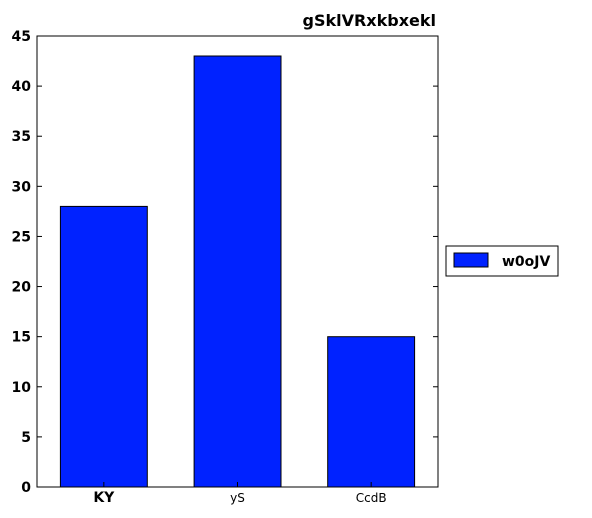 The image size is (592, 518). Describe the element at coordinates (471, 260) in the screenshot. I see `legend-swatch` at that location.